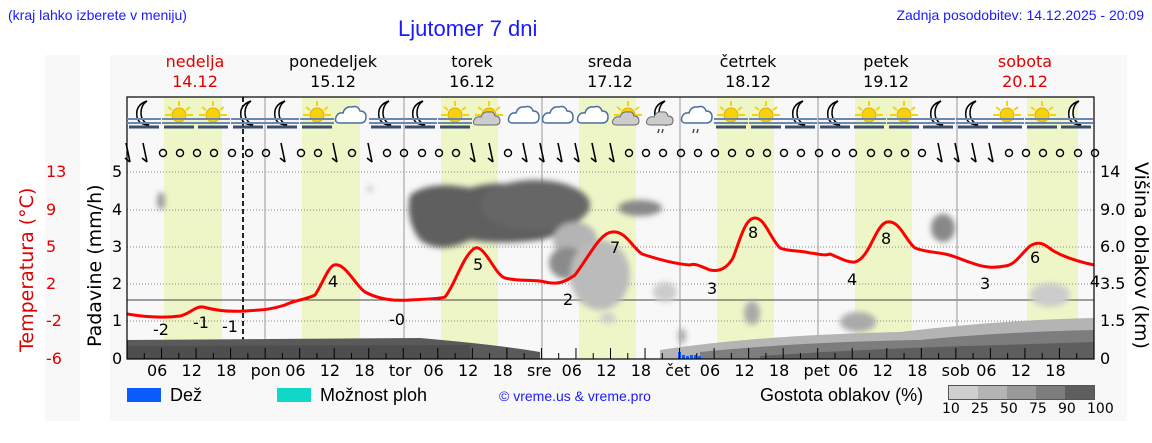  I want to click on cloud-density-label: Gostota oblakov (%), so click(842, 395).